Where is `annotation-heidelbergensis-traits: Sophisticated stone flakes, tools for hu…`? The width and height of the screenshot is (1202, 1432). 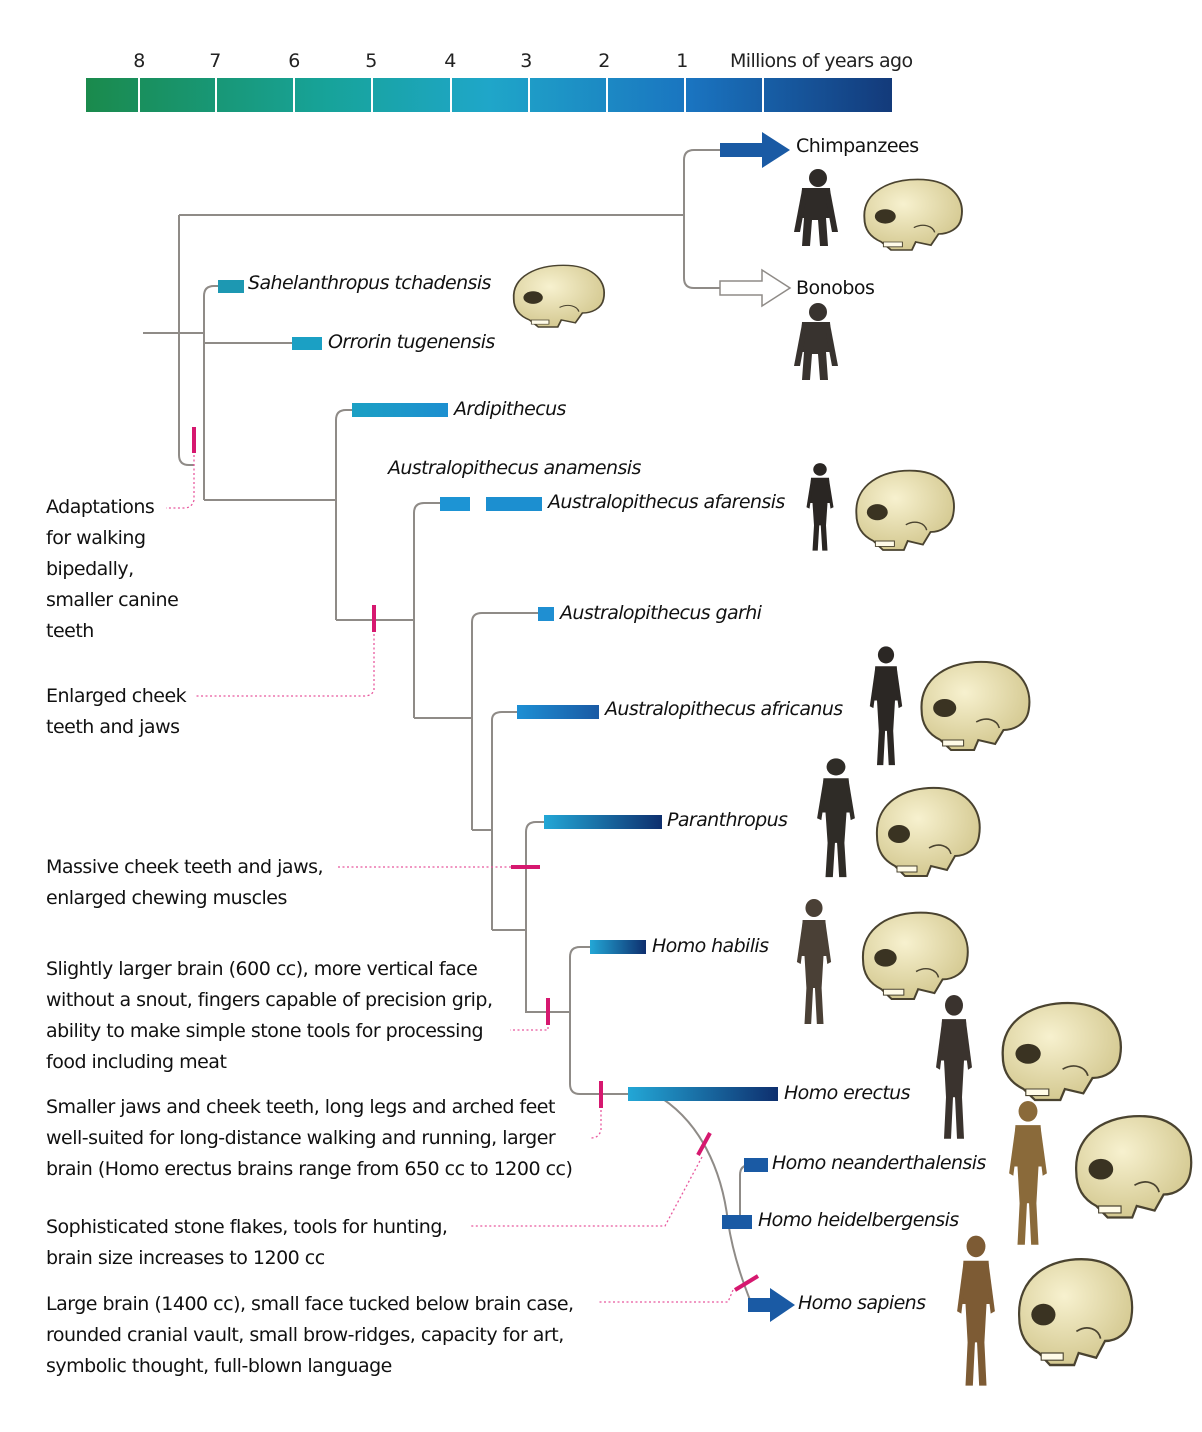 annotation-heidelbergensis-traits: Sophisticated stone flakes, tools for hu… is located at coordinates (247, 1242).